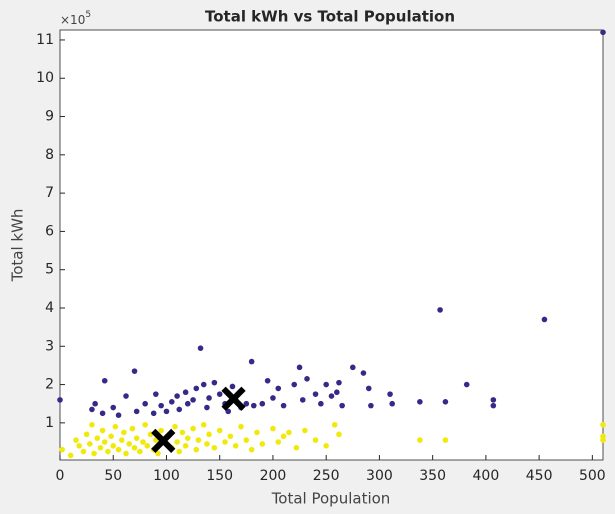 This screenshot has height=514, width=615. What do you see at coordinates (331, 499) in the screenshot?
I see `x-axis-label: Total Population` at bounding box center [331, 499].